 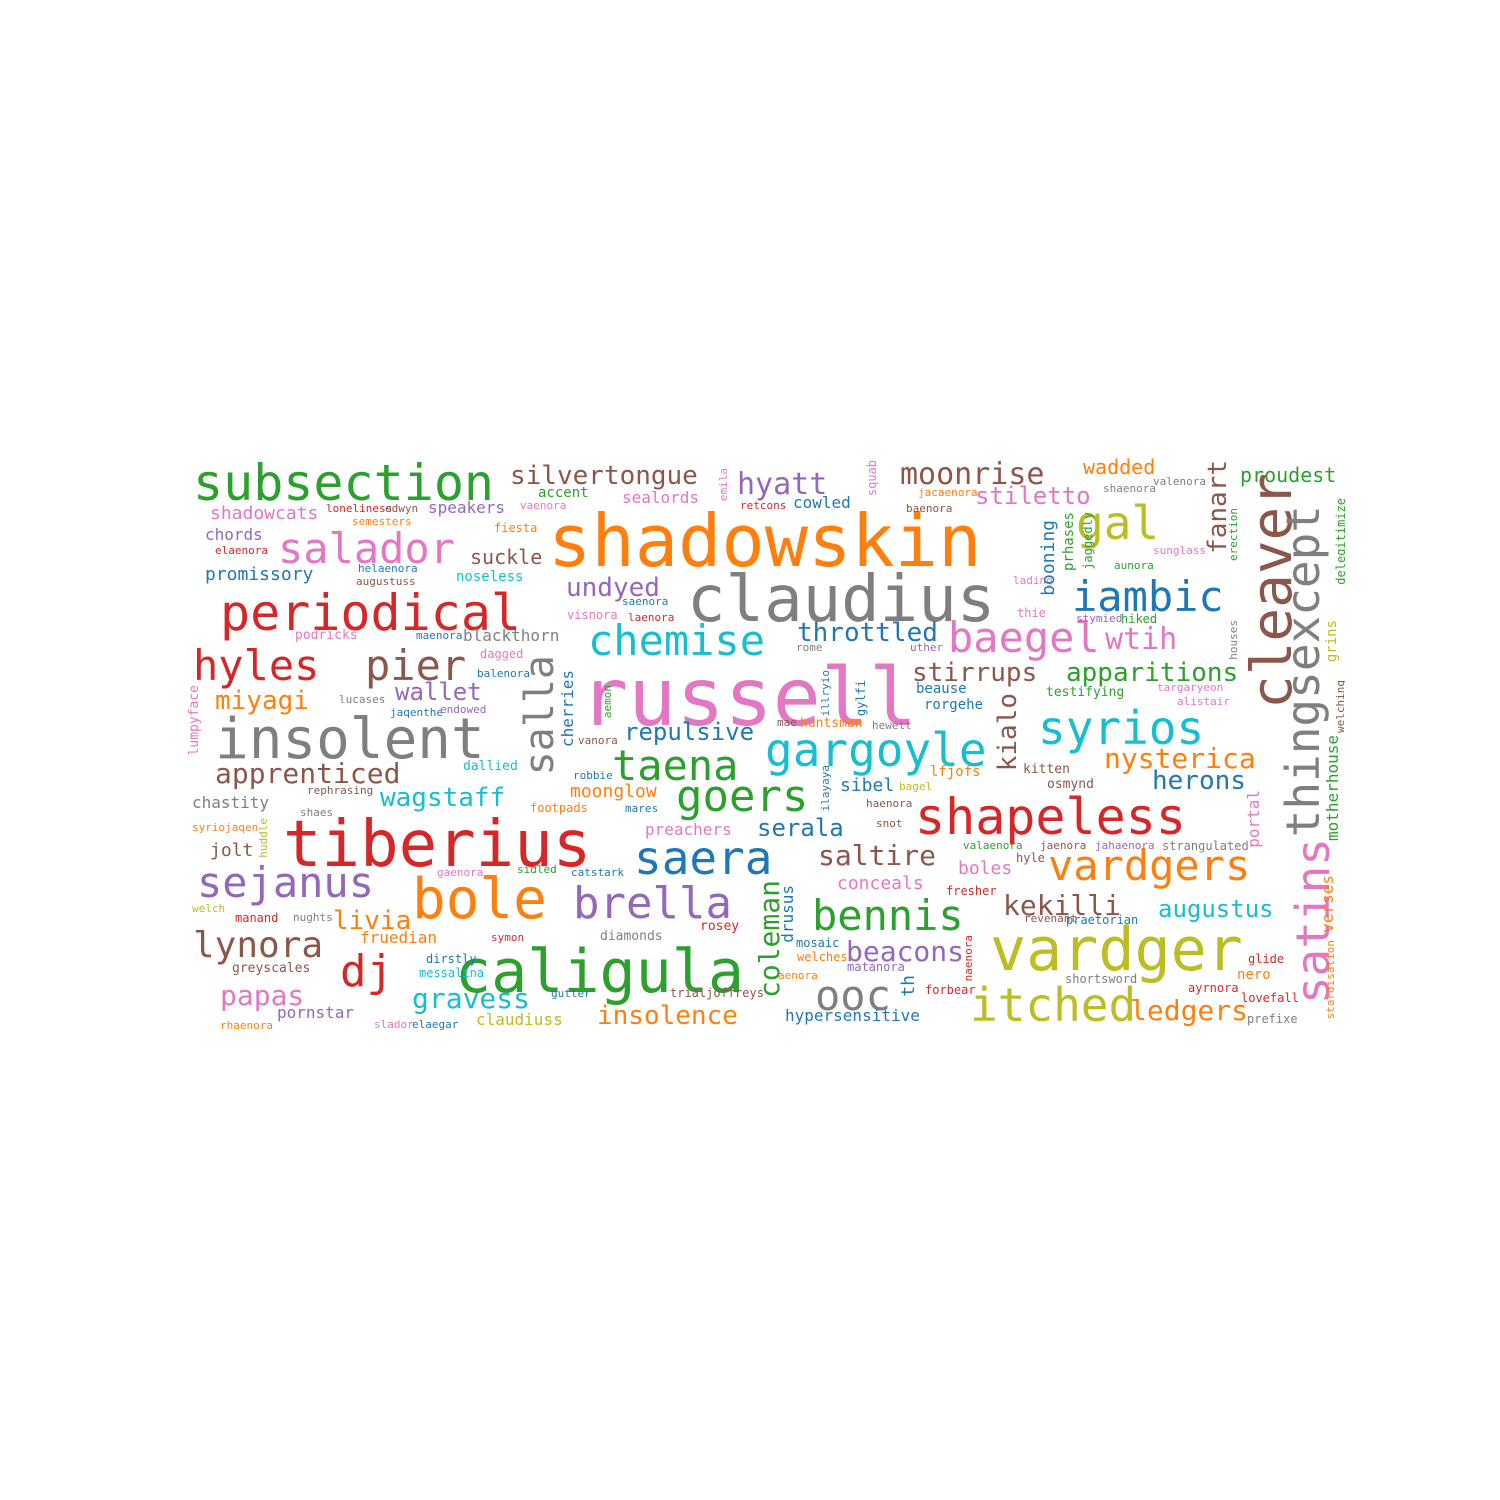 I want to click on cloud-word: fresher, so click(x=971, y=891).